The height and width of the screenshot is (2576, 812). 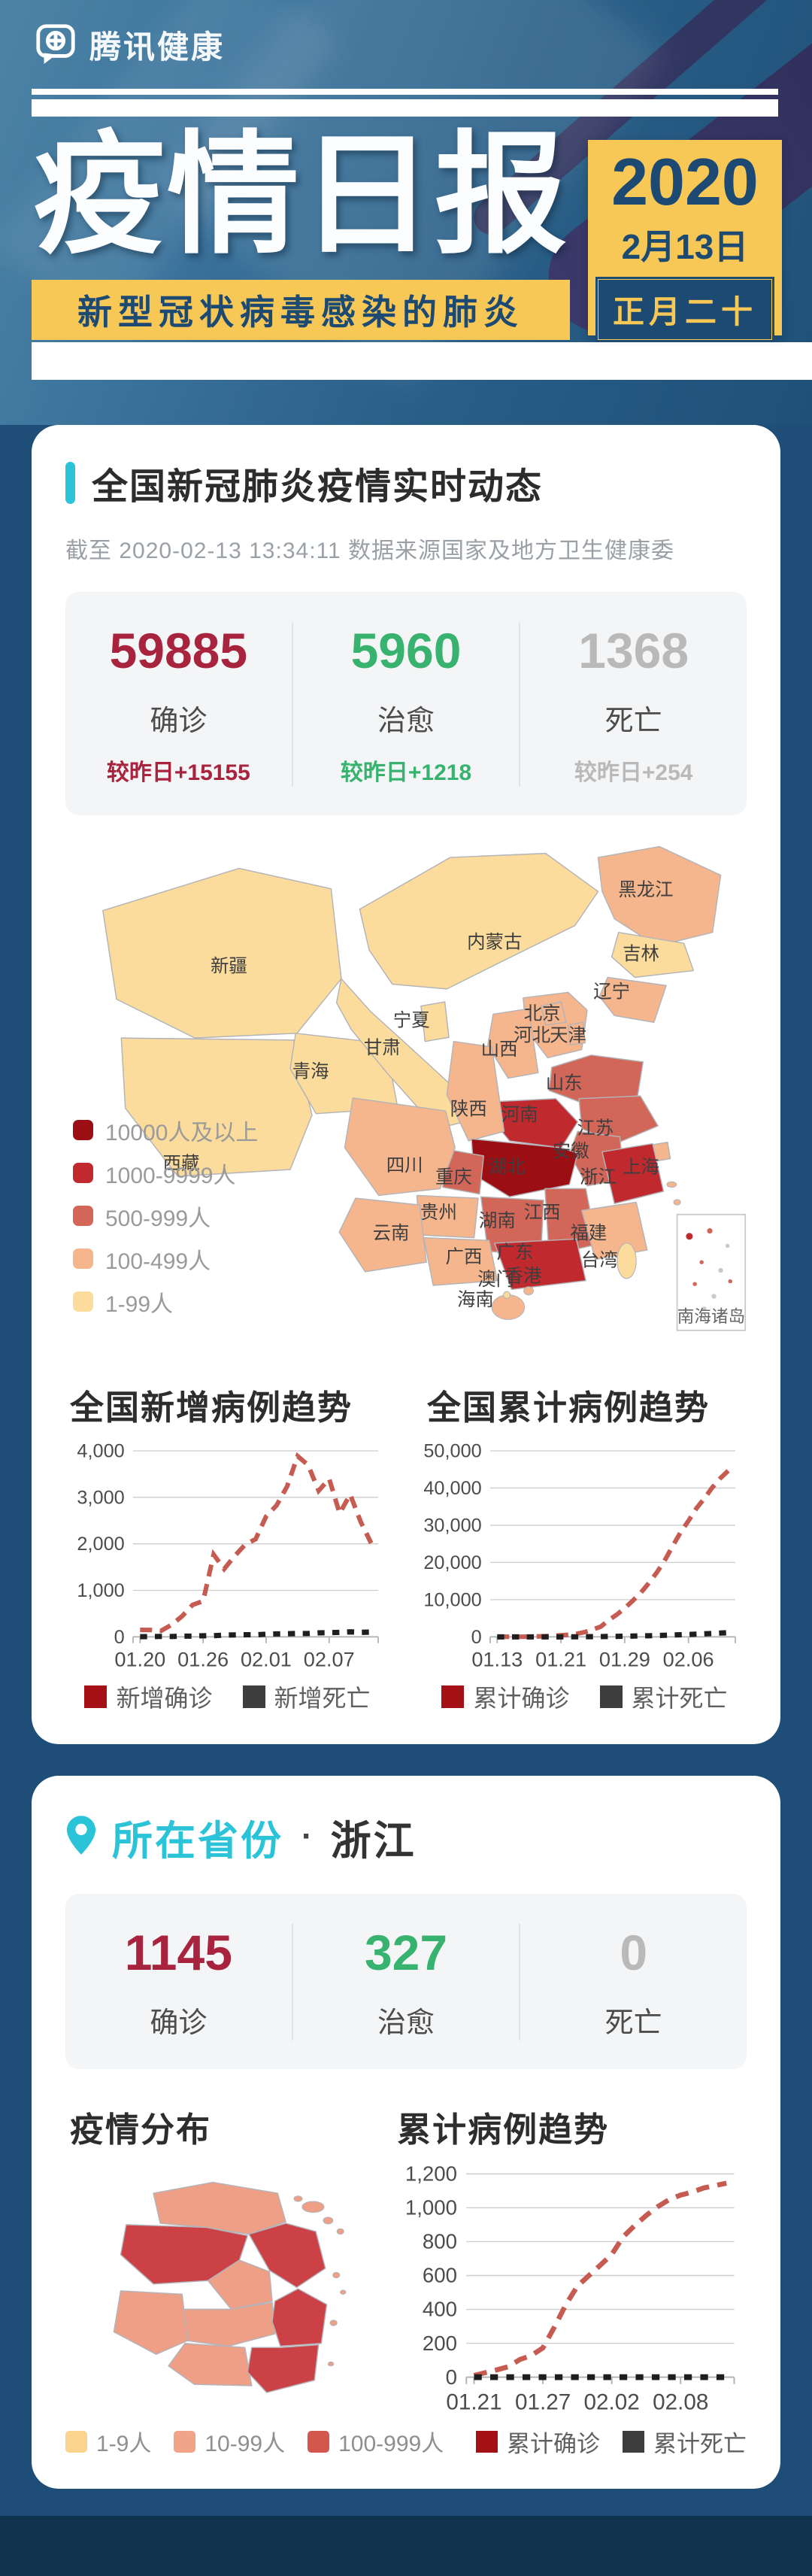 What do you see at coordinates (139, 1304) in the screenshot?
I see `legend-label: 1-99人` at bounding box center [139, 1304].